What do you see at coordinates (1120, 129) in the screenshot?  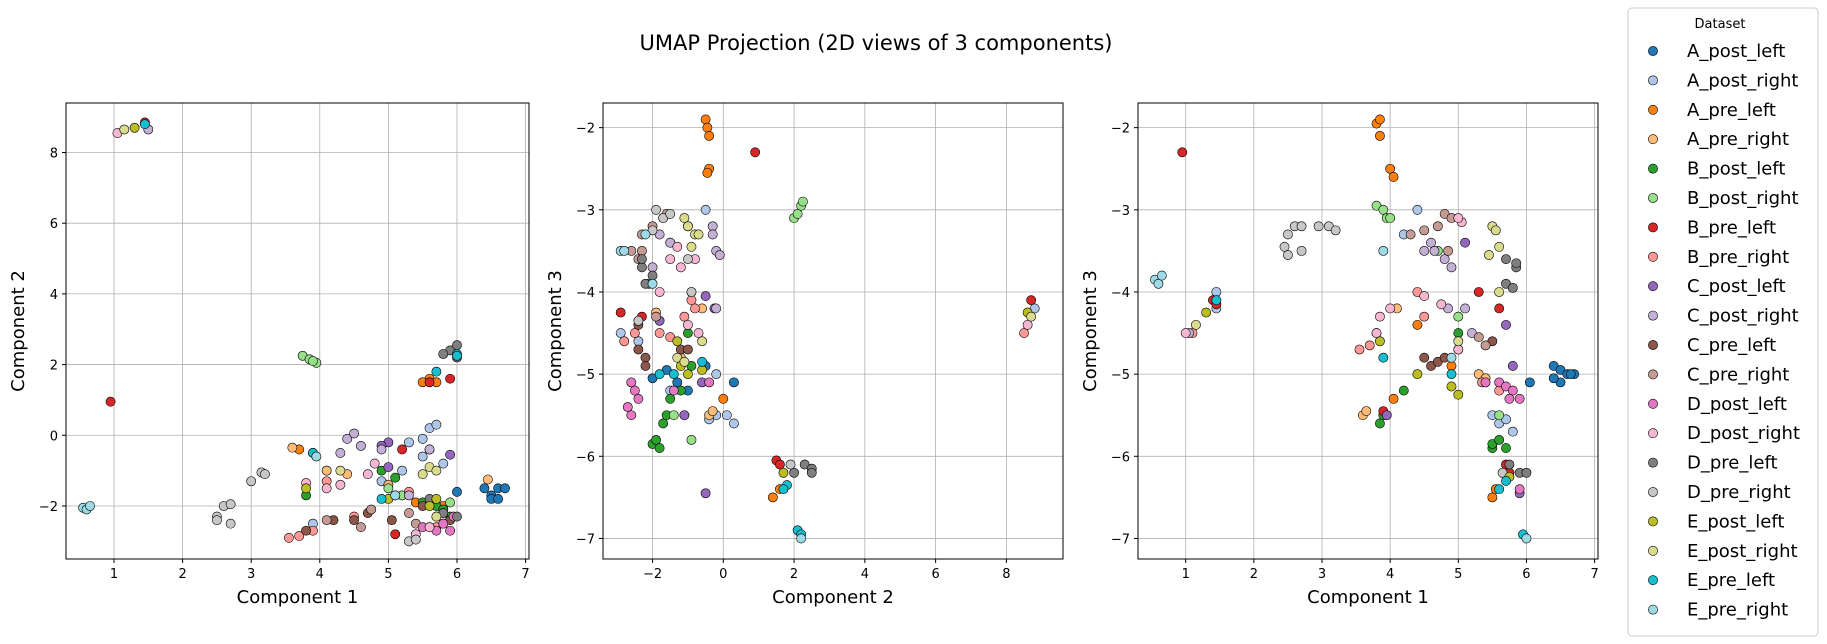 I see `y-tick-label: −2` at bounding box center [1120, 129].